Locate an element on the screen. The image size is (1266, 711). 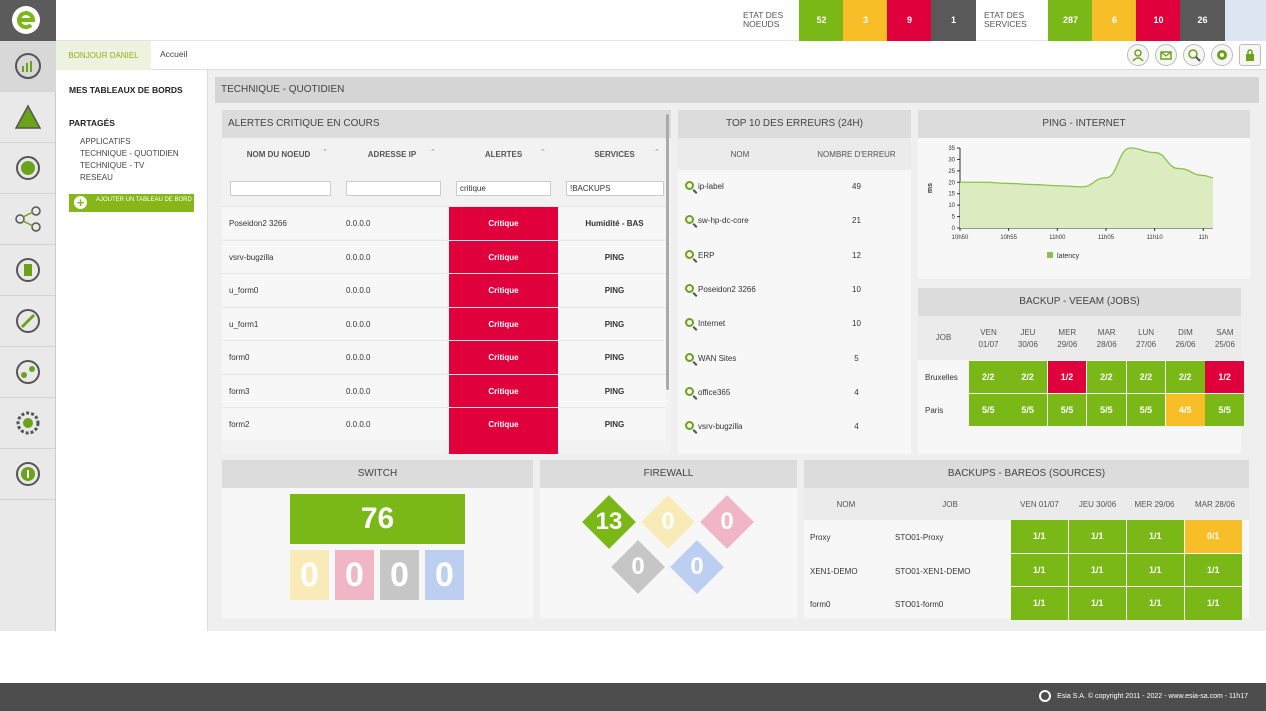
error-node-name: Internet is located at coordinates (712, 324).